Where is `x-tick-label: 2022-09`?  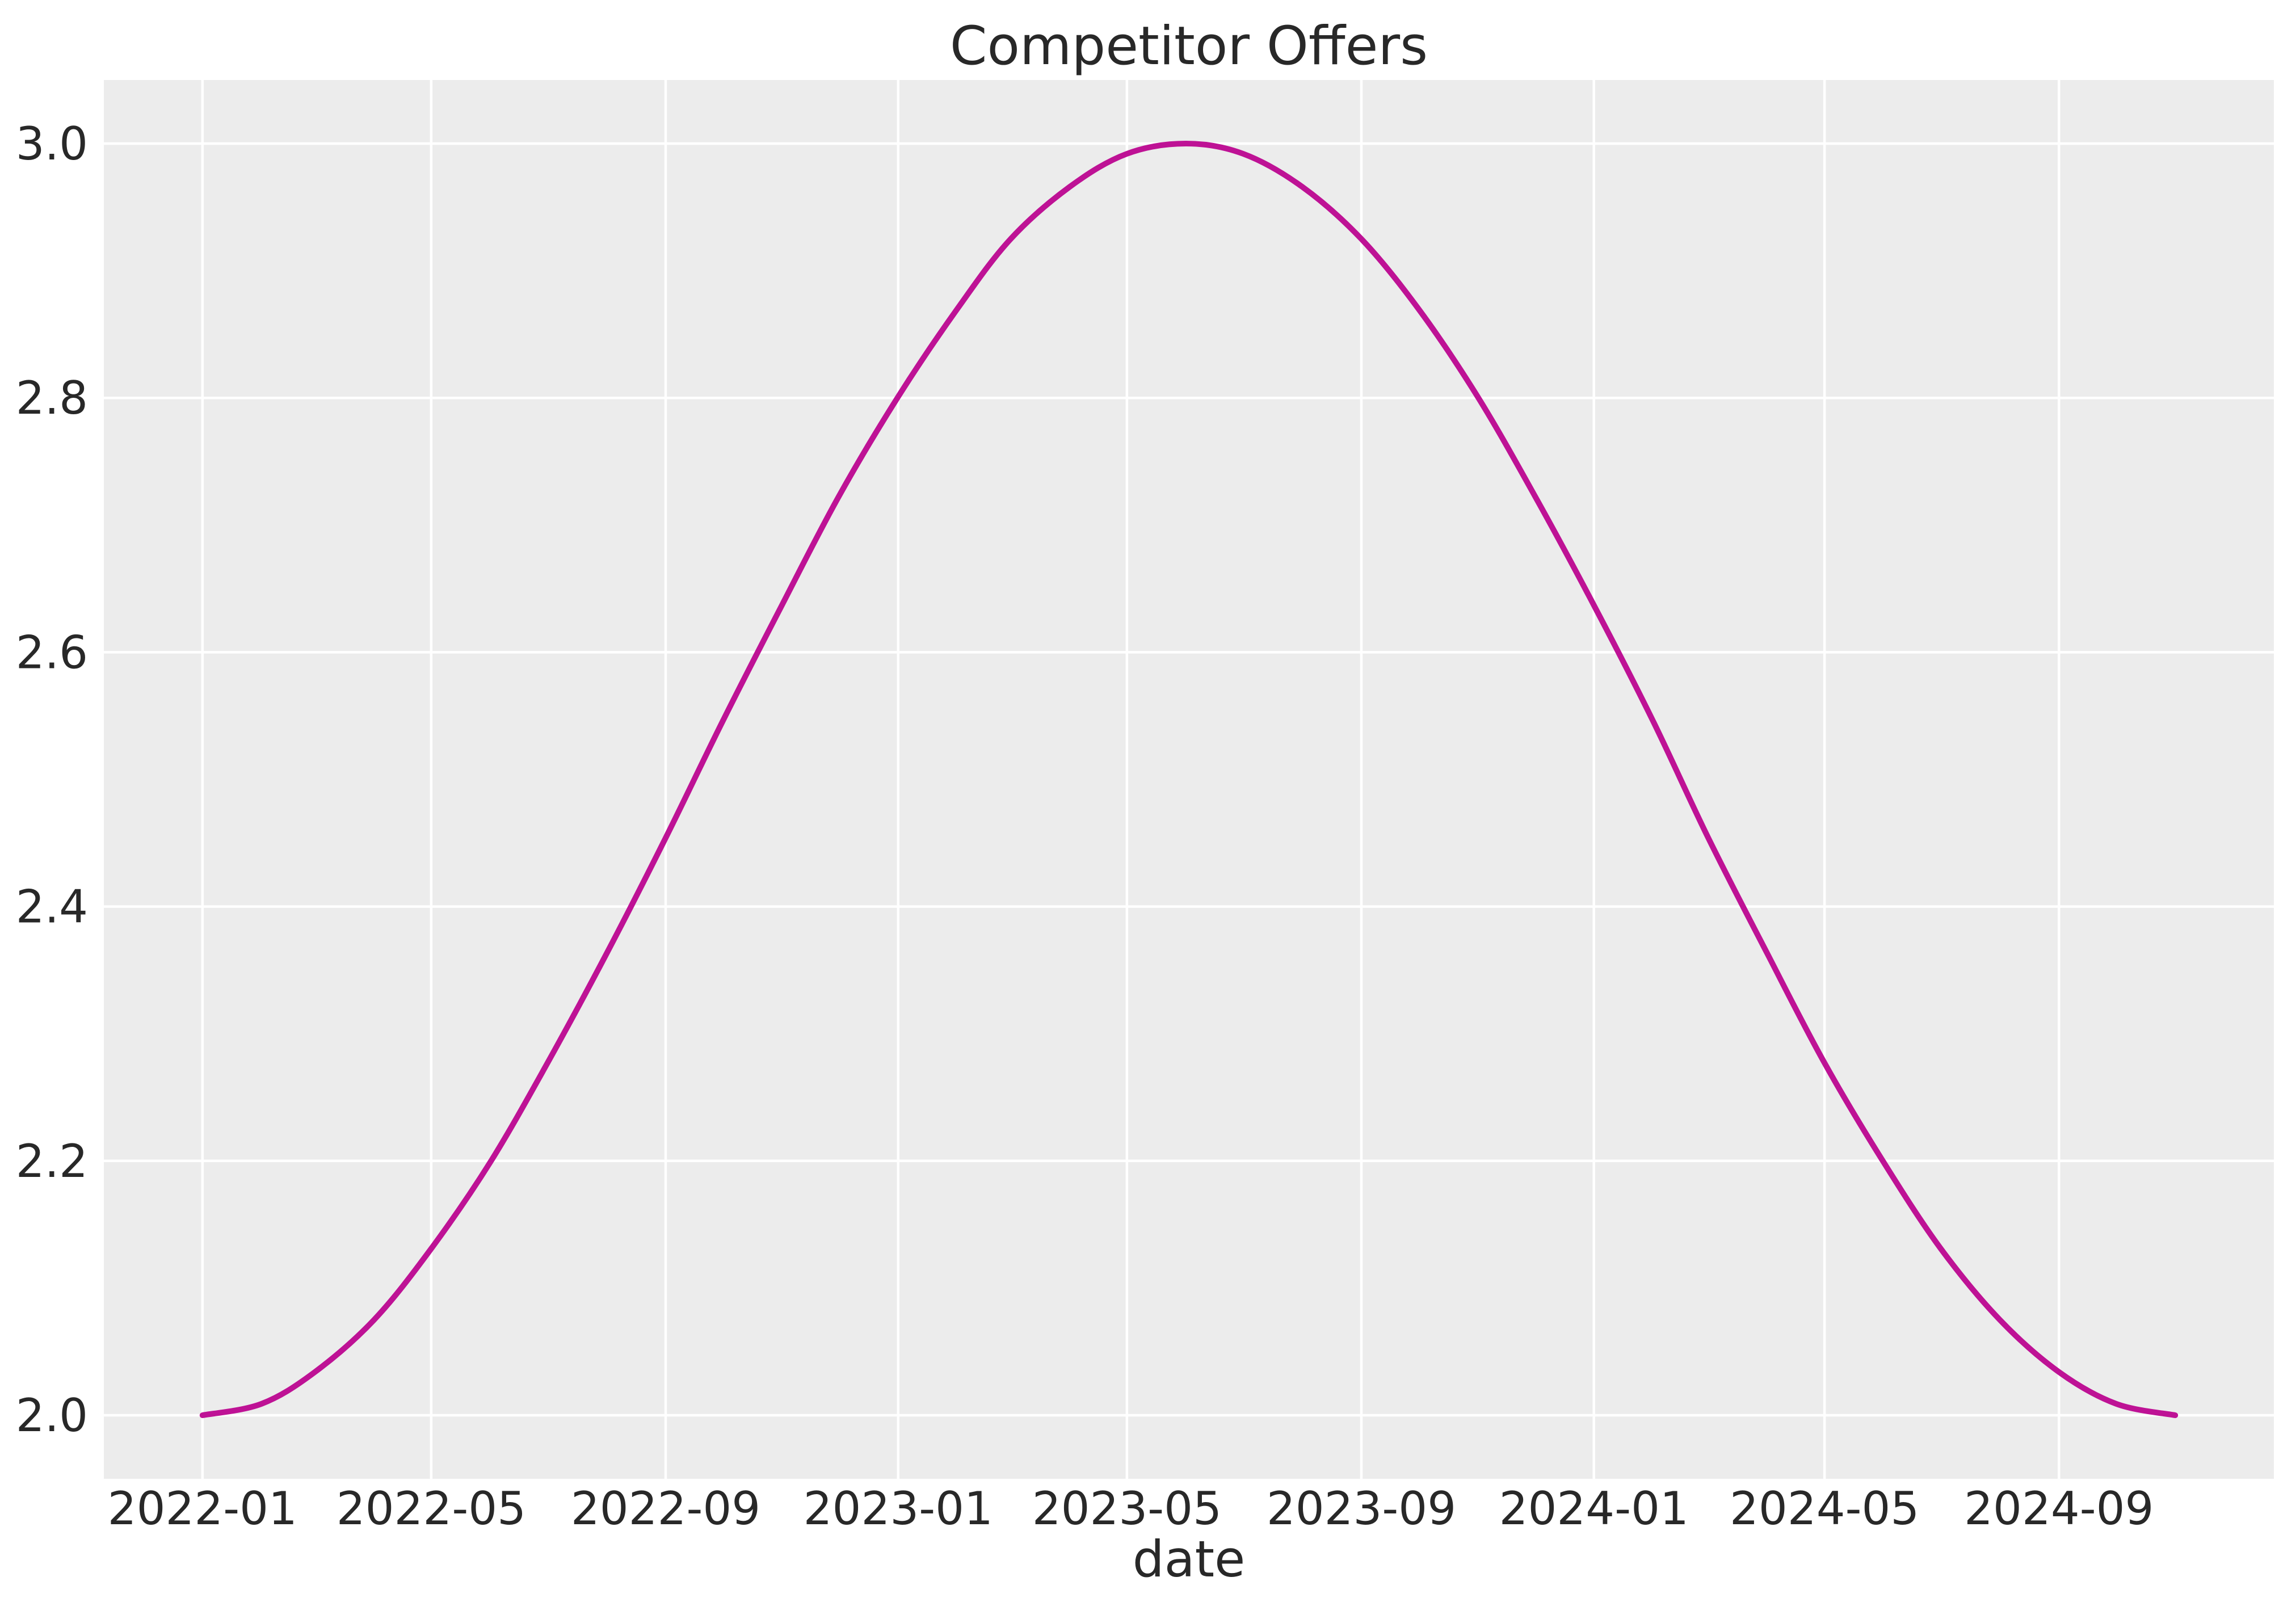 x-tick-label: 2022-09 is located at coordinates (665, 1509).